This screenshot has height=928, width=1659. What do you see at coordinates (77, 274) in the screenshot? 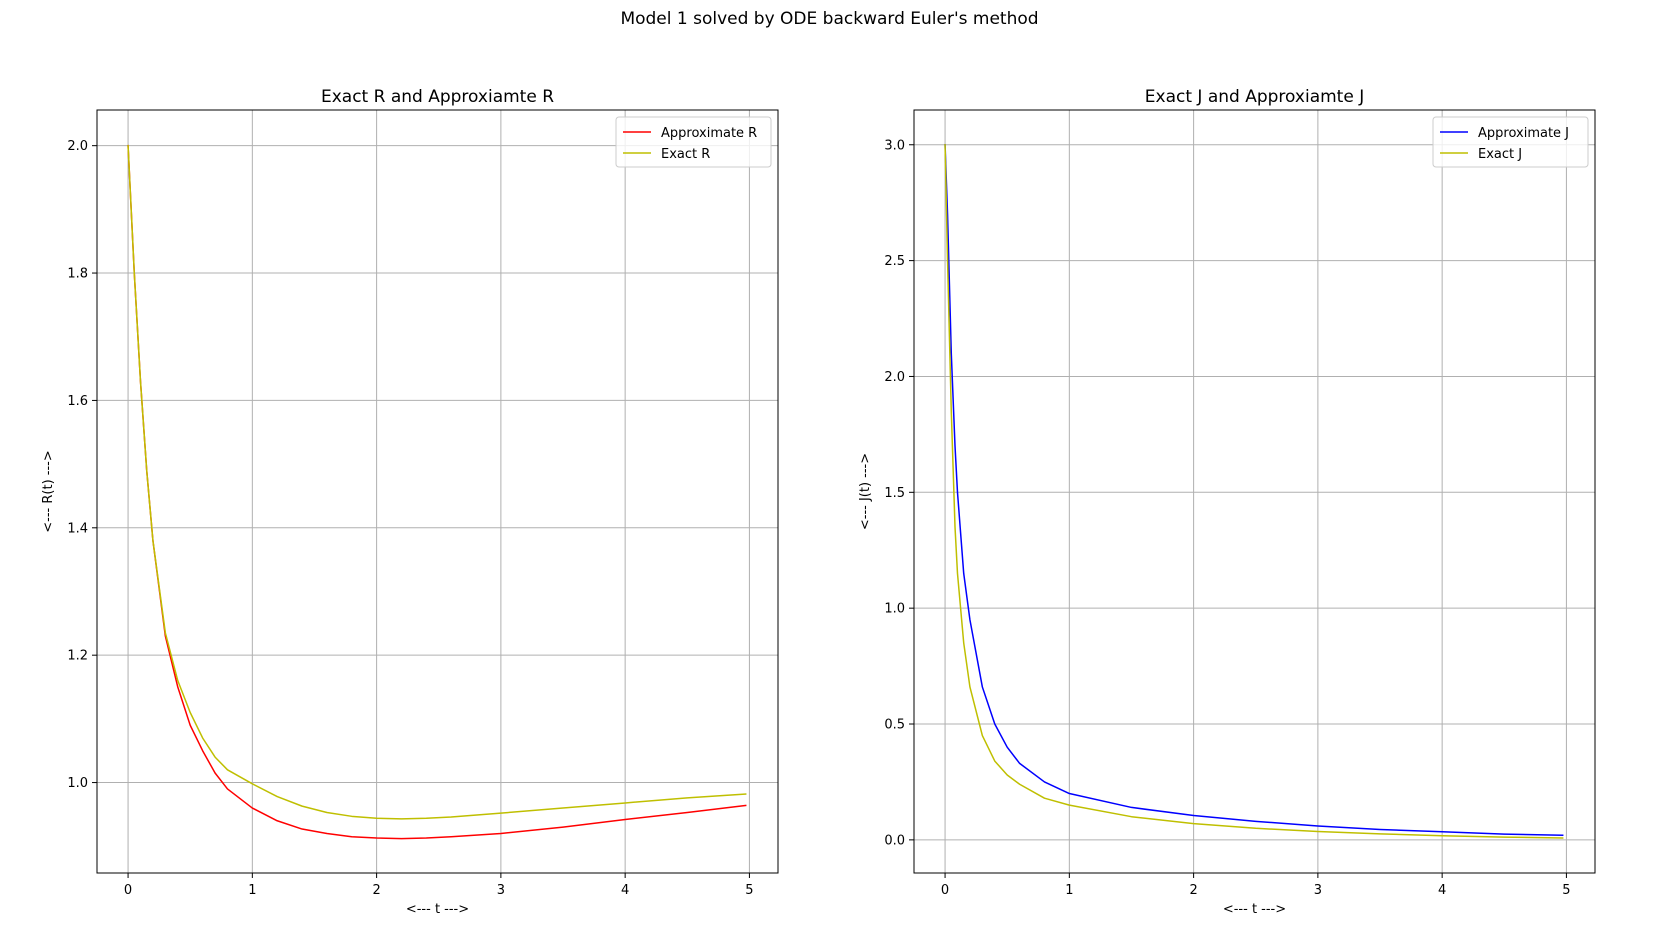
I see `y-tick-label-r: 1.8` at bounding box center [77, 274].